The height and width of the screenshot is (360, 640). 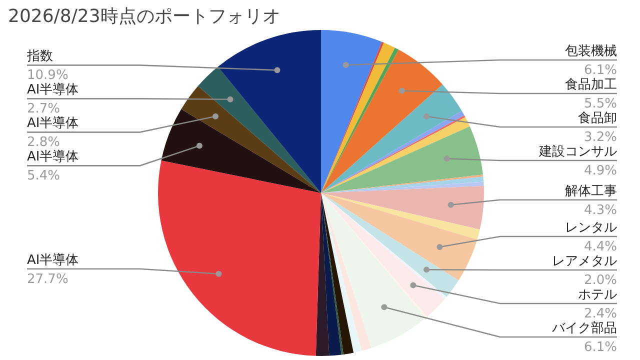 I want to click on data-label: 4.4%, so click(x=600, y=247).